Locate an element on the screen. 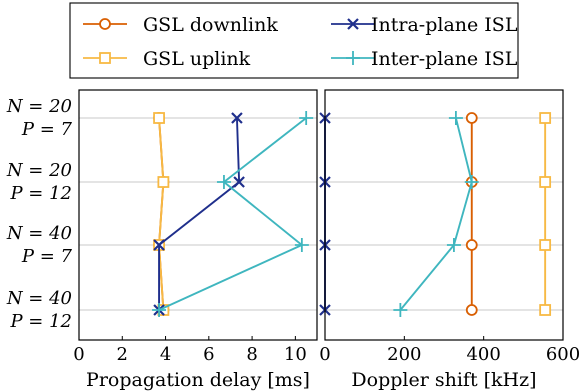 The image size is (580, 392). x-tick-label: 400 is located at coordinates (483, 354).